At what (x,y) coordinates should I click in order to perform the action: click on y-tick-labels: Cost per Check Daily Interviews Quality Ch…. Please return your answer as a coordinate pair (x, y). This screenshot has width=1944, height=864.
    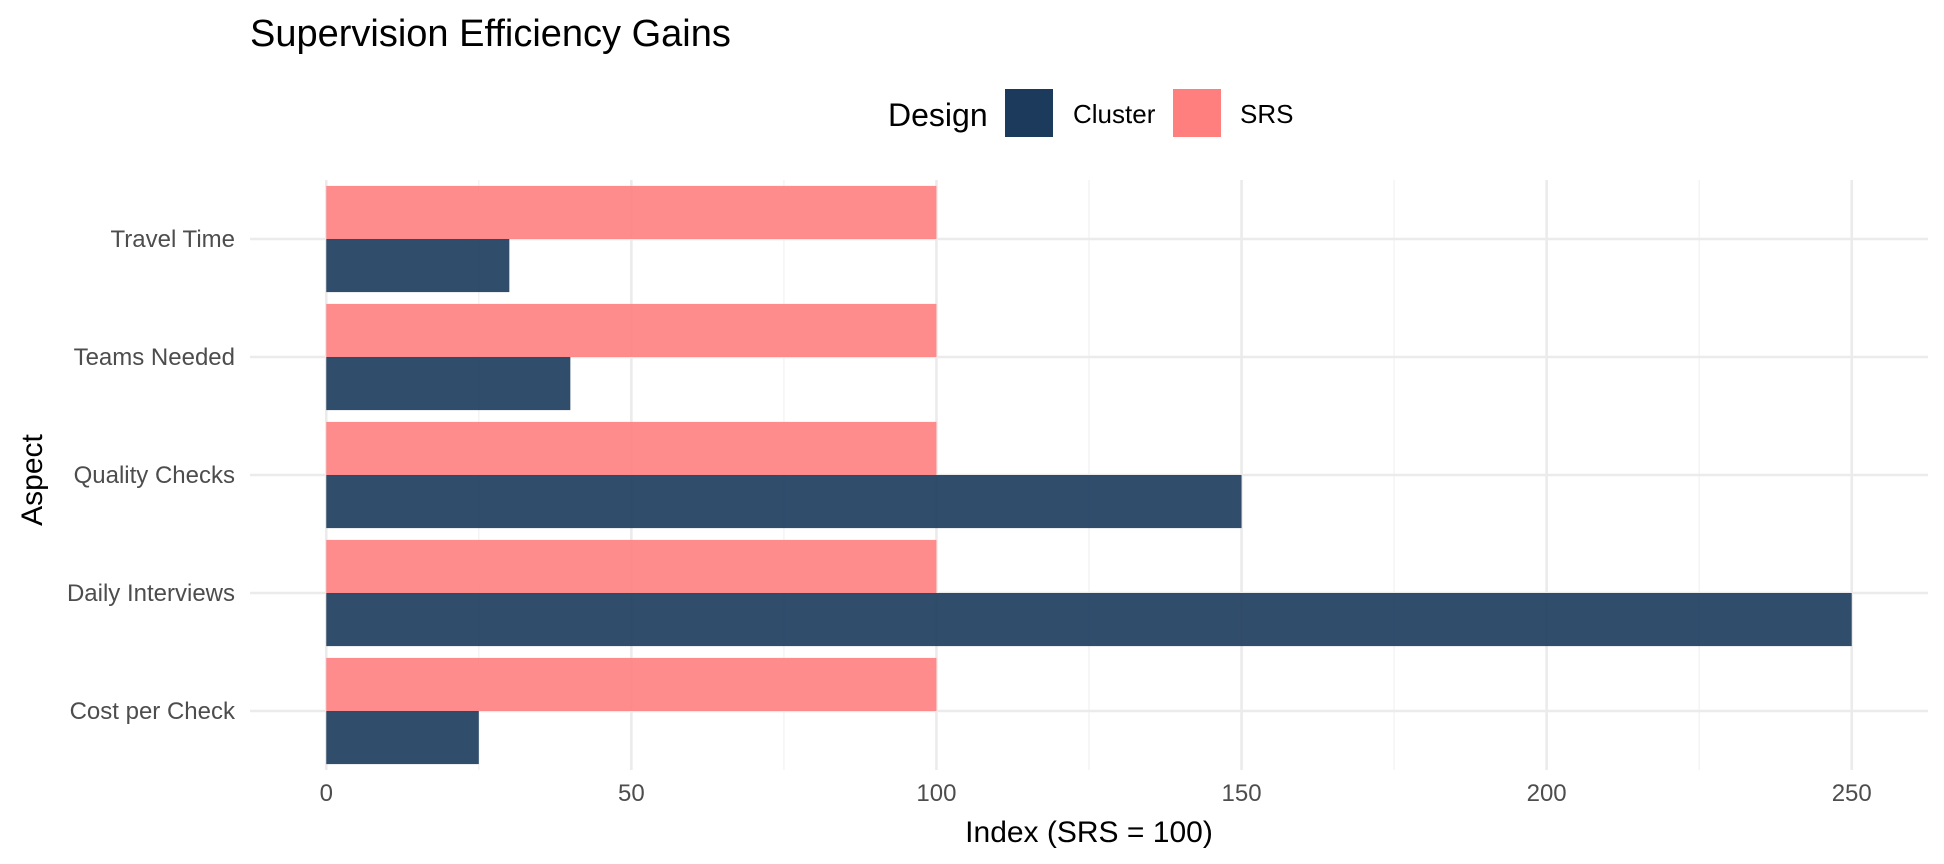
    Looking at the image, I should click on (151, 475).